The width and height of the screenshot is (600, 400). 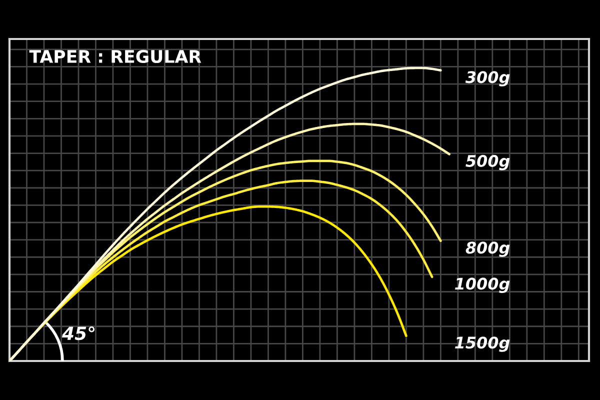 I want to click on text: 1500g, so click(x=482, y=344).